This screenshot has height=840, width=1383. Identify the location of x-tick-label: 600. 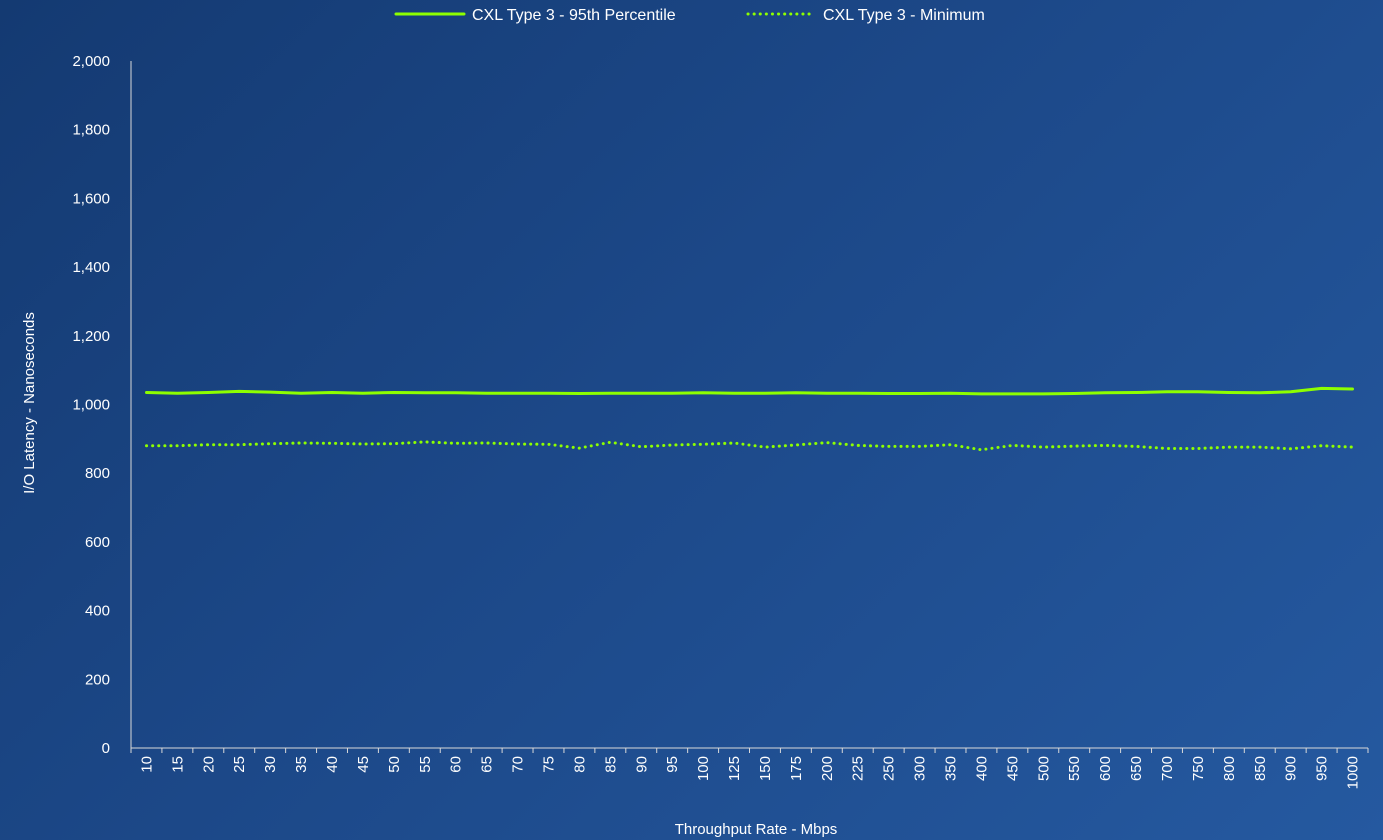
(1105, 768).